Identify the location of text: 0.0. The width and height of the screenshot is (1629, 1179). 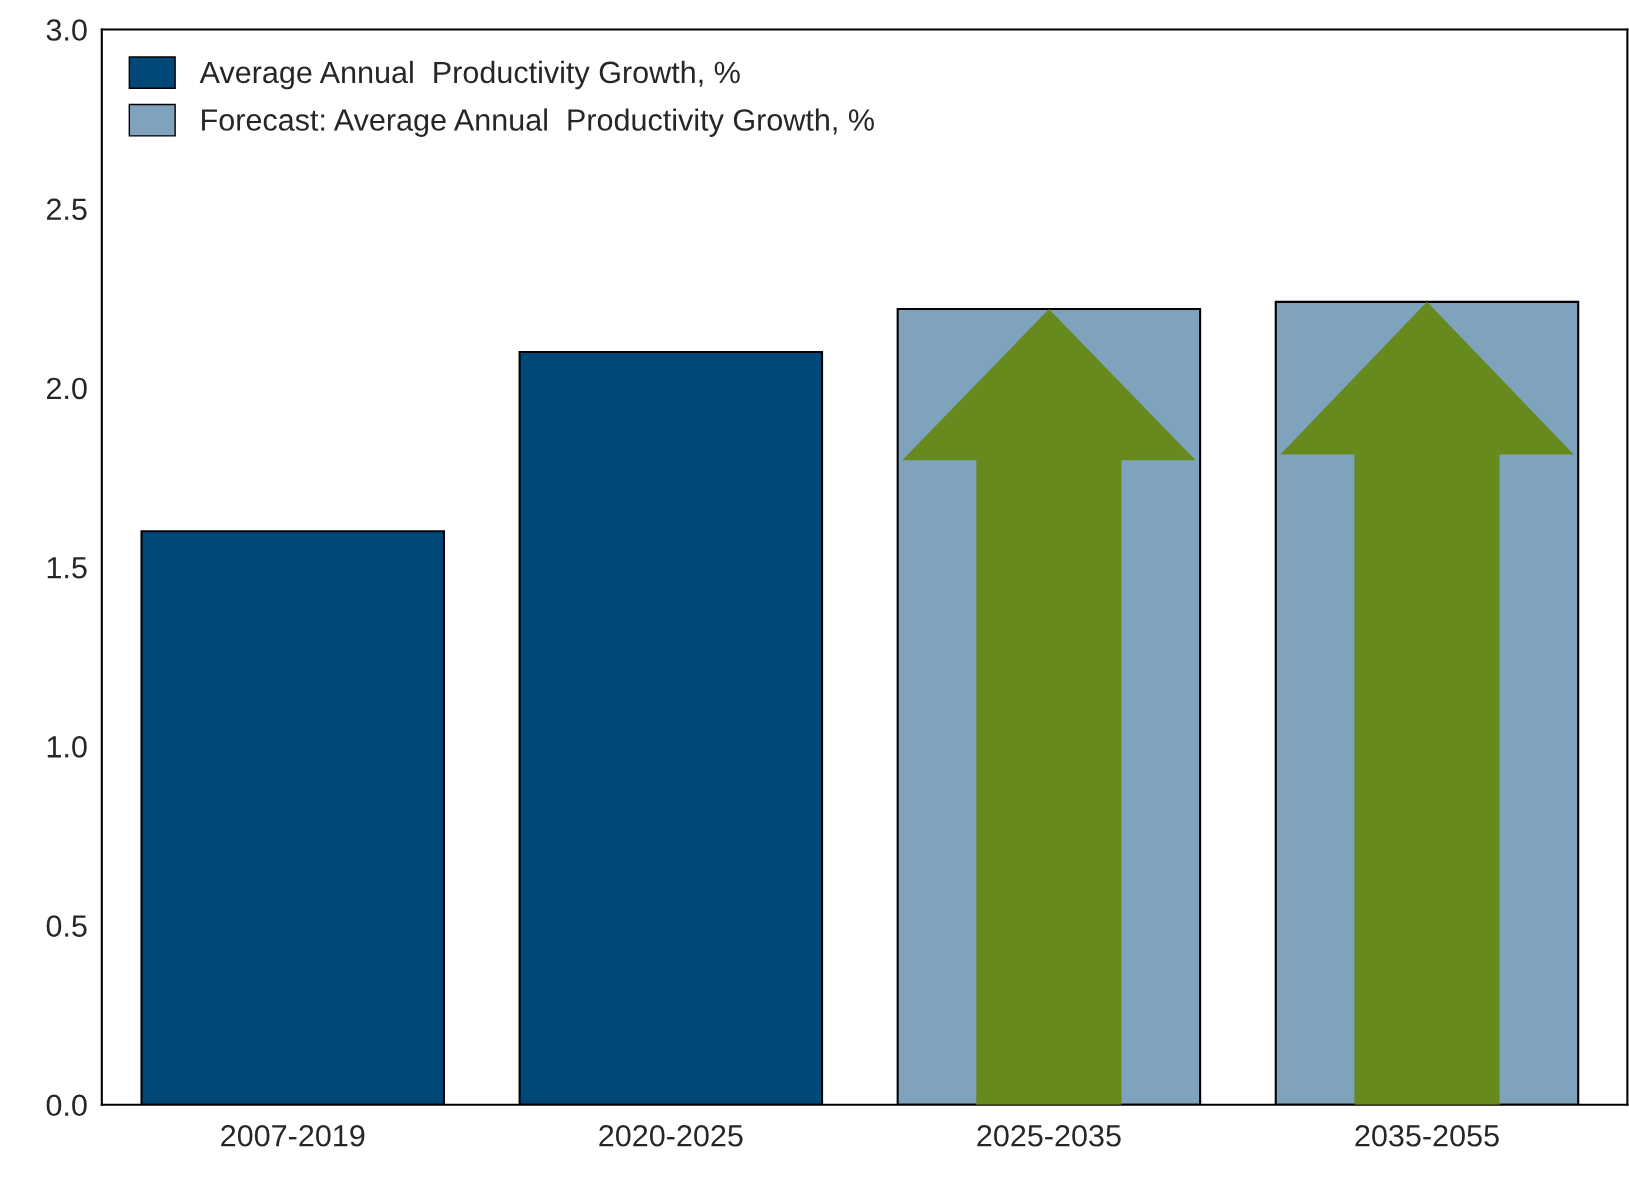
(66, 1105).